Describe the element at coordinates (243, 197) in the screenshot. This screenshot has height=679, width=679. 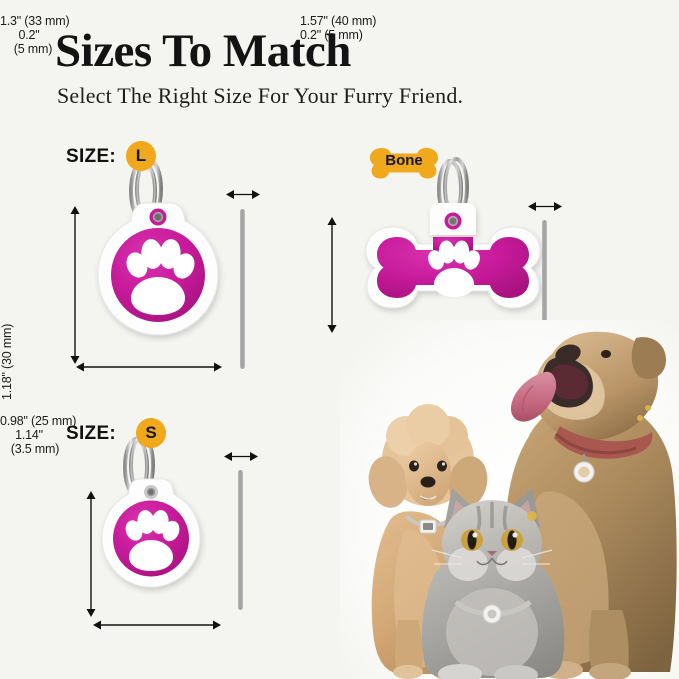
I see `size-l-thickness-arrow` at that location.